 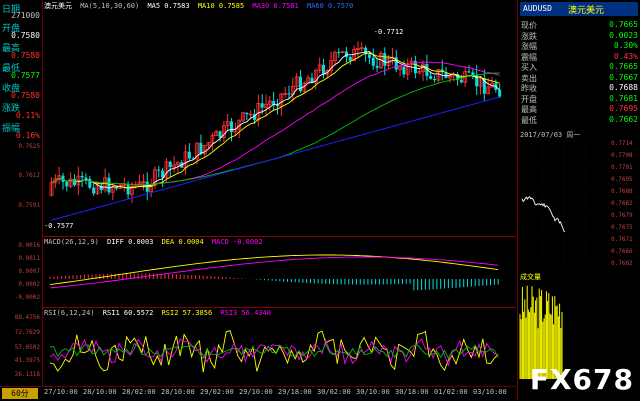 I want to click on rsi1-line, so click(x=274, y=351).